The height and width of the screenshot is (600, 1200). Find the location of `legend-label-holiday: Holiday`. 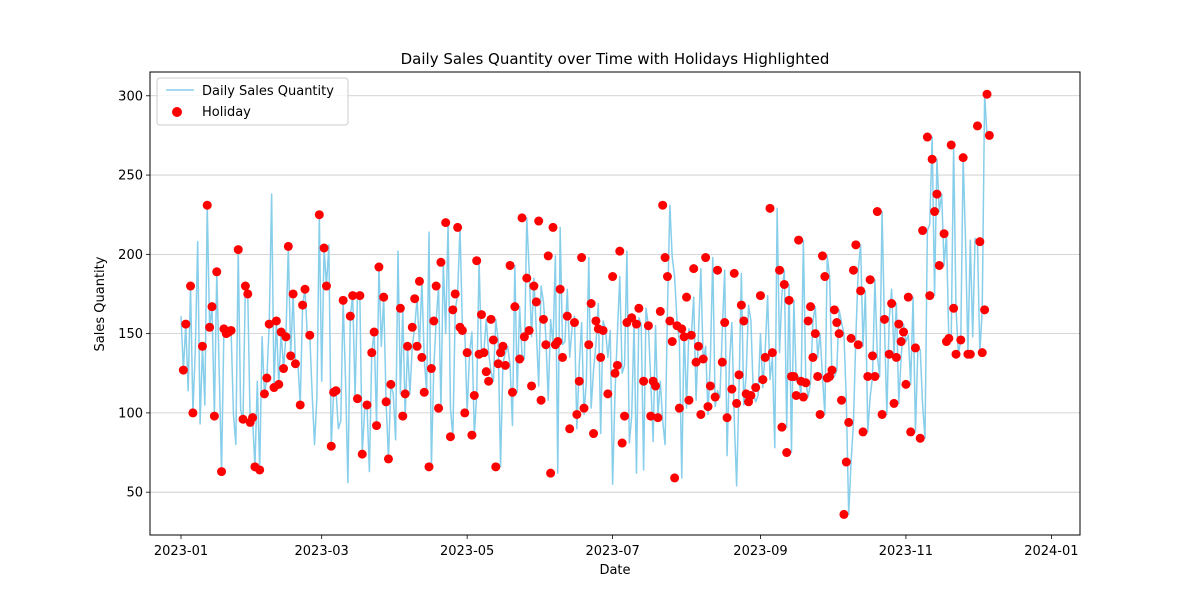

legend-label-holiday: Holiday is located at coordinates (226, 112).